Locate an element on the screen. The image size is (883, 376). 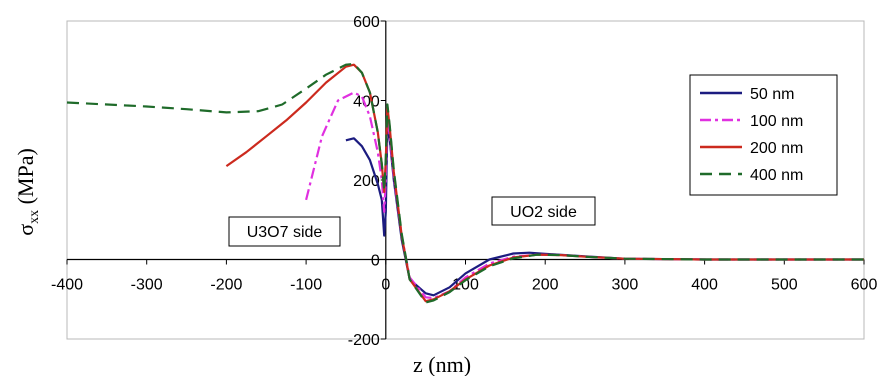
x-tick-label: -300 is located at coordinates (147, 285).